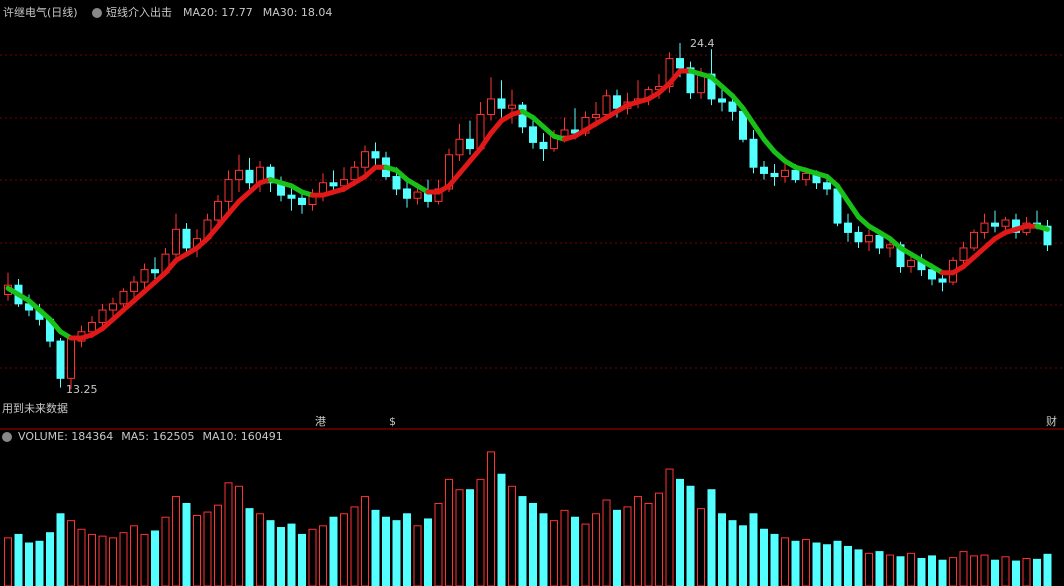 Image resolution: width=1064 pixels, height=586 pixels. Describe the element at coordinates (35, 408) in the screenshot. I see `warning-label: 用到未来数据` at that location.